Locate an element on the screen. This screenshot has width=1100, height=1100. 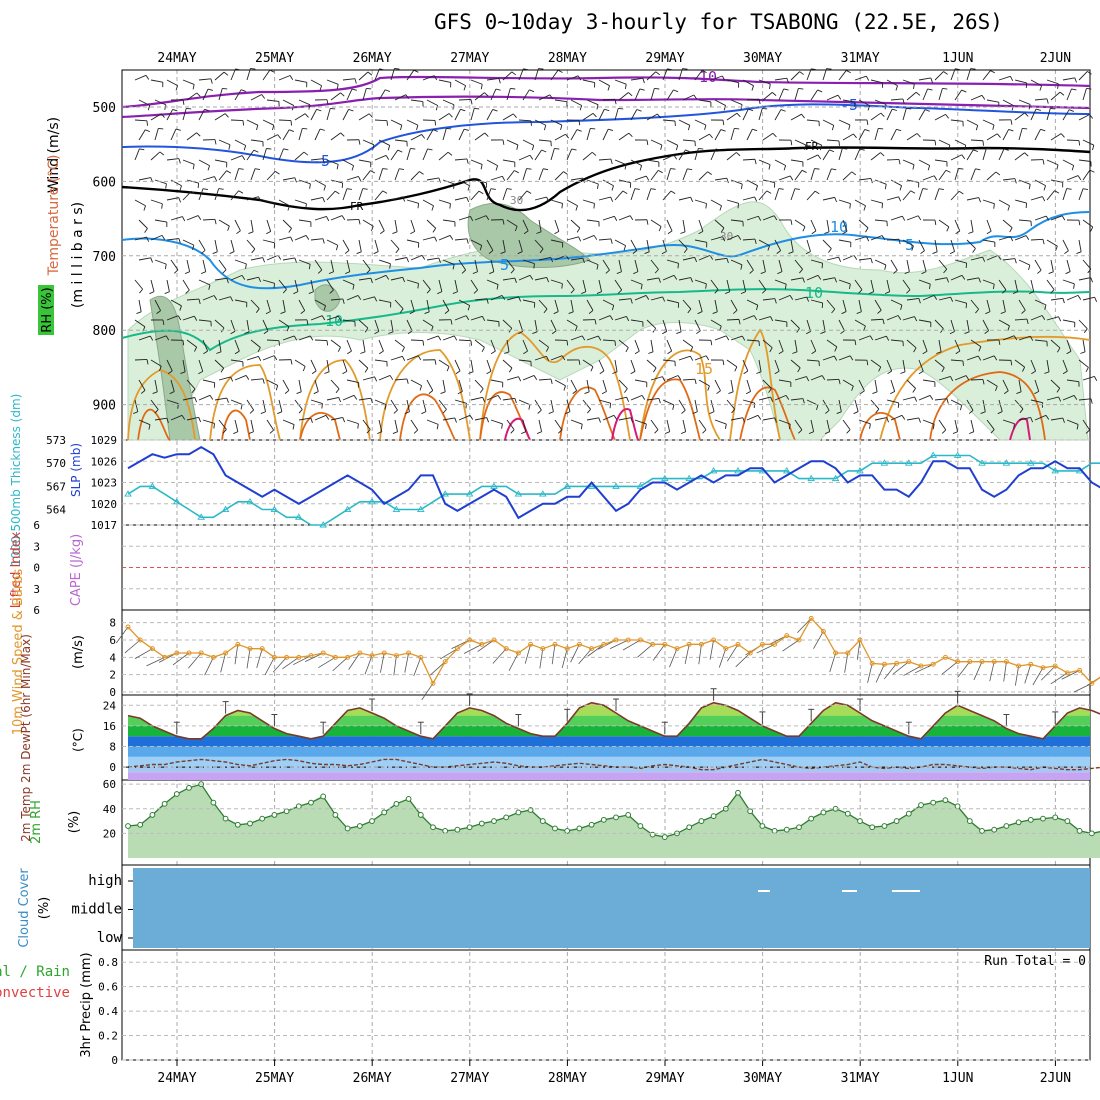
temperature-contour is located at coordinates (591, 406).